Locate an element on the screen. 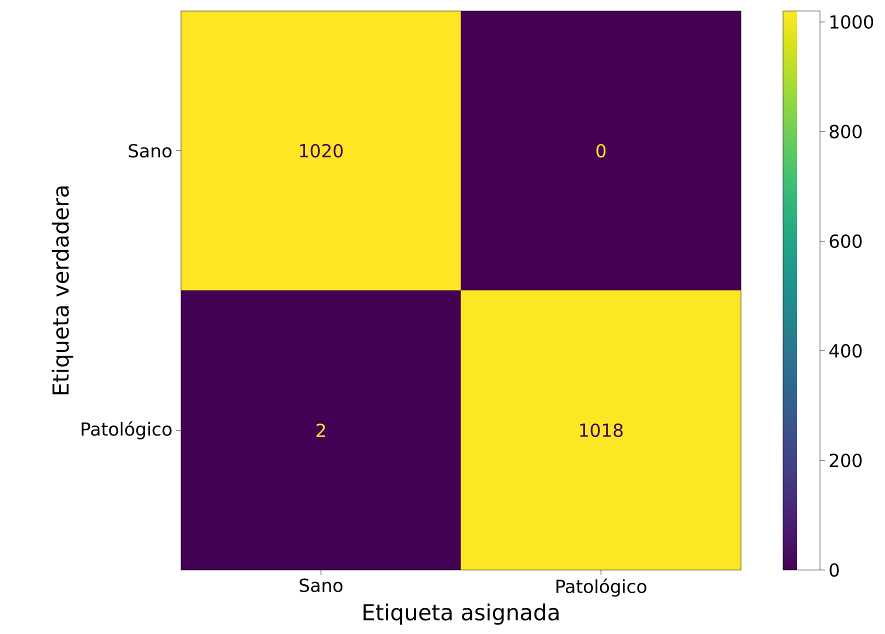 This screenshot has height=634, width=885. data-label: 0 is located at coordinates (601, 151).